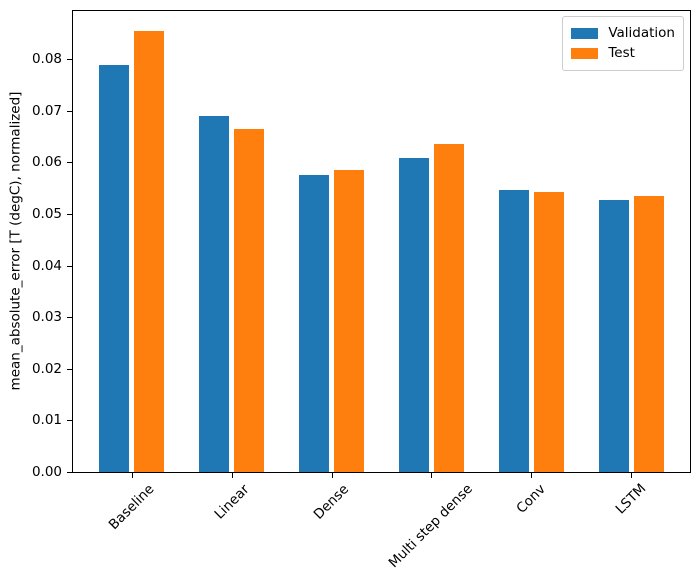  I want to click on legend: Validation Test, so click(623, 43).